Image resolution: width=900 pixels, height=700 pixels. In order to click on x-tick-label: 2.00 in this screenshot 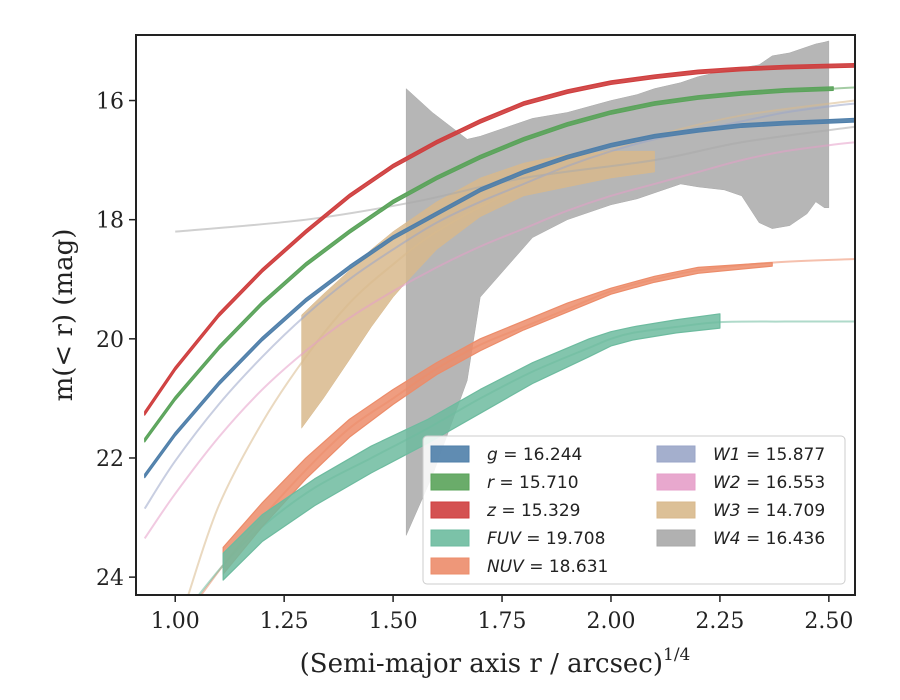, I will do `click(610, 621)`.